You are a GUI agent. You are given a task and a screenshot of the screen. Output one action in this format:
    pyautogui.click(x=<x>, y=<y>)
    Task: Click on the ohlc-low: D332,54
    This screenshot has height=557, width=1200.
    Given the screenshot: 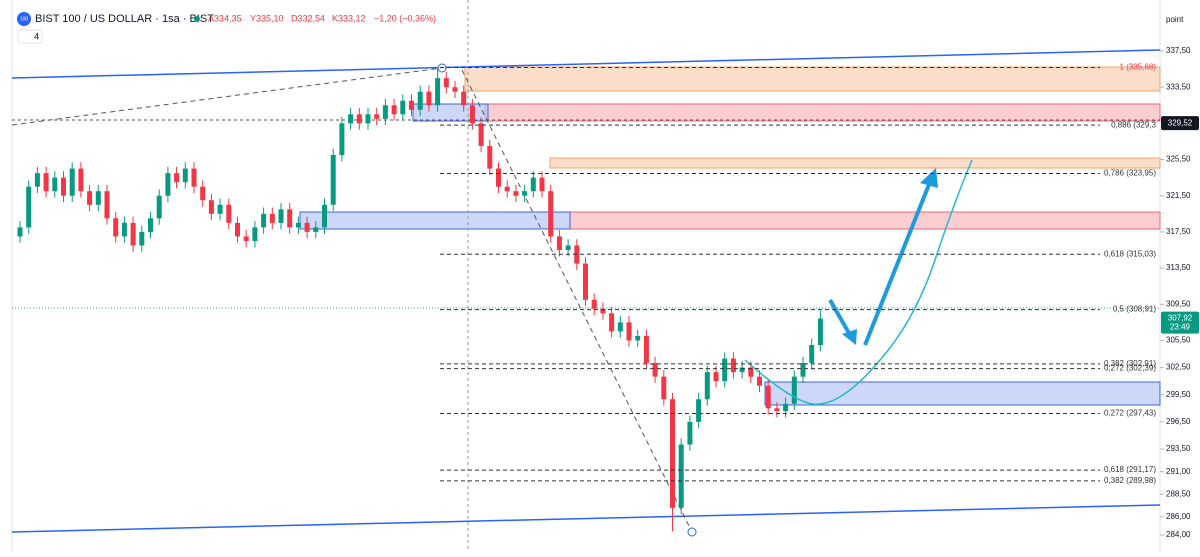 What is the action you would take?
    pyautogui.click(x=308, y=18)
    